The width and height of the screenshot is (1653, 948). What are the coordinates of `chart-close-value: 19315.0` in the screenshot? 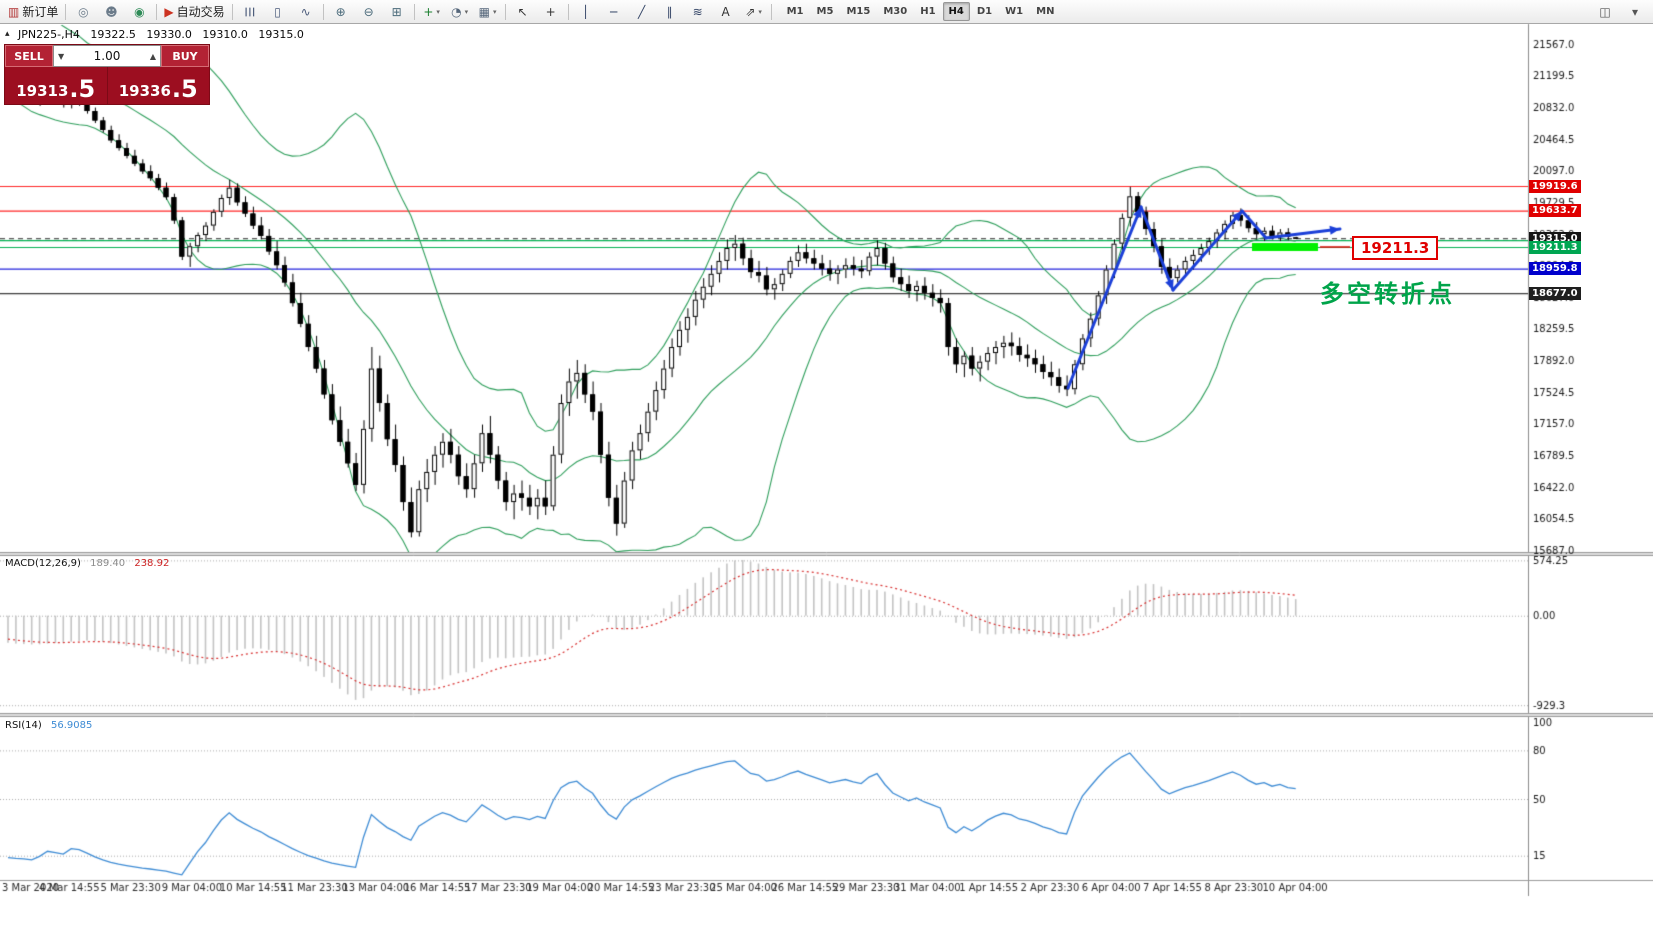 It's located at (281, 34).